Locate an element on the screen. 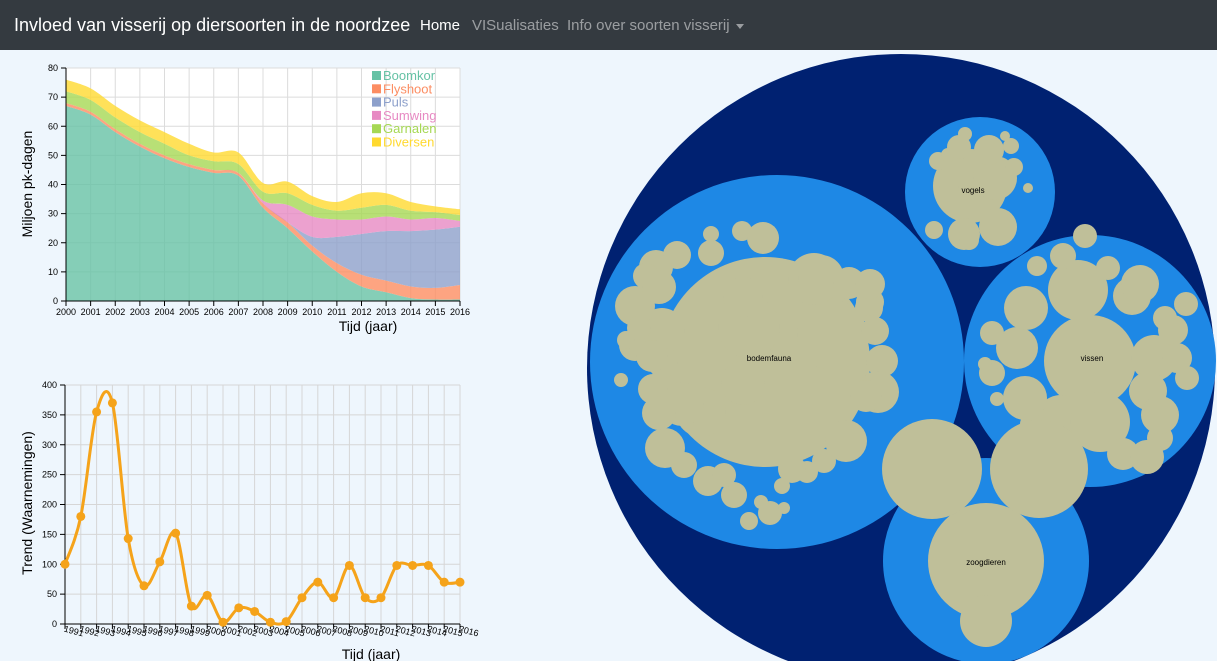 The image size is (1217, 661). area-boomkor is located at coordinates (263, 203).